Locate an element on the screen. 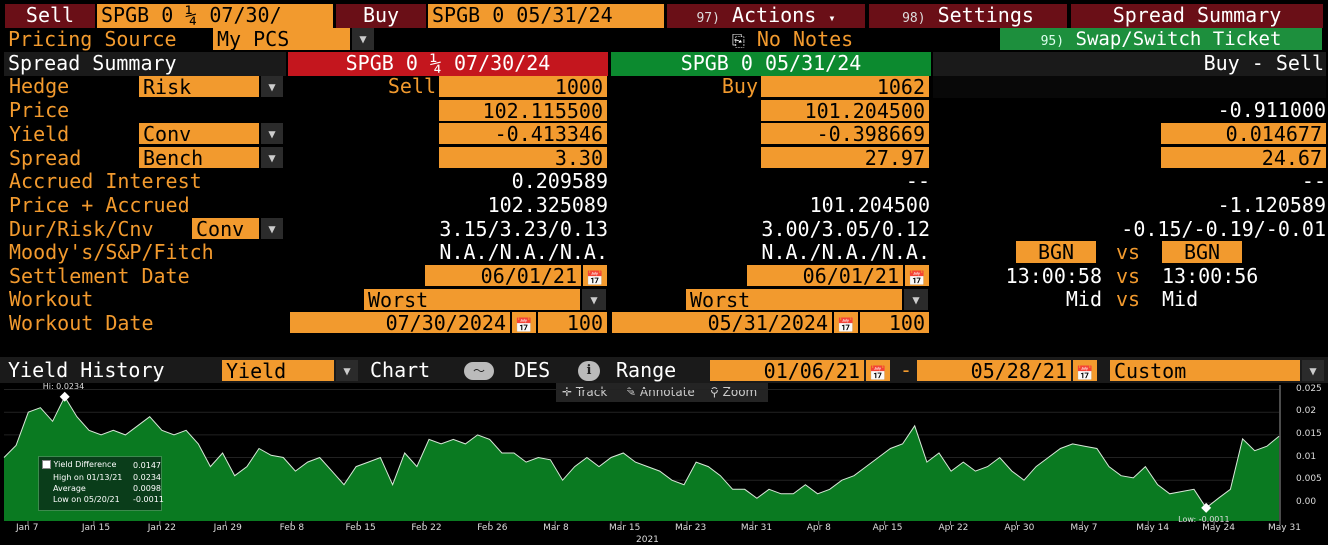  y-tick-label: 0.01 is located at coordinates (1306, 456).